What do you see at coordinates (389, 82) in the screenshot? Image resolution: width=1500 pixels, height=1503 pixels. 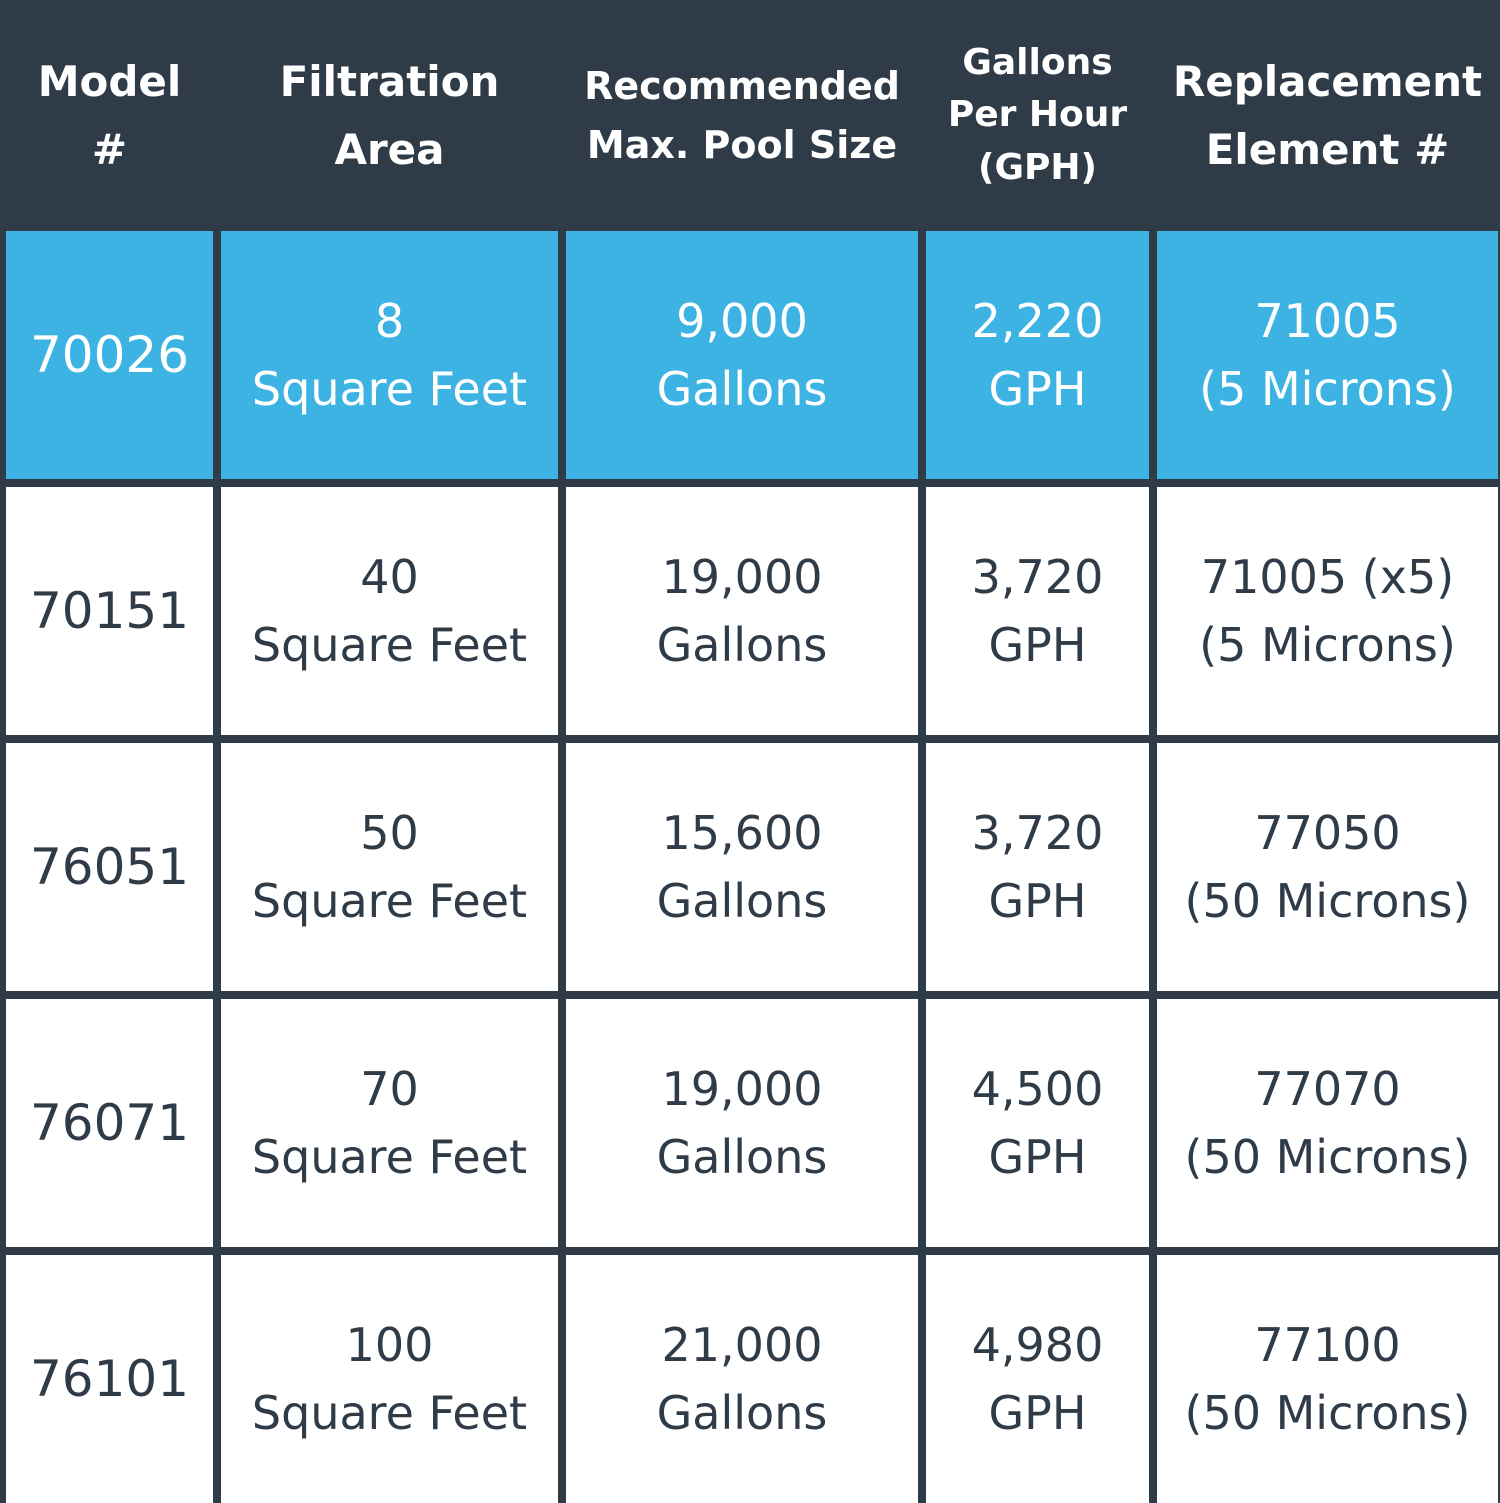 I see `header-filtration-line1: Filtration` at bounding box center [389, 82].